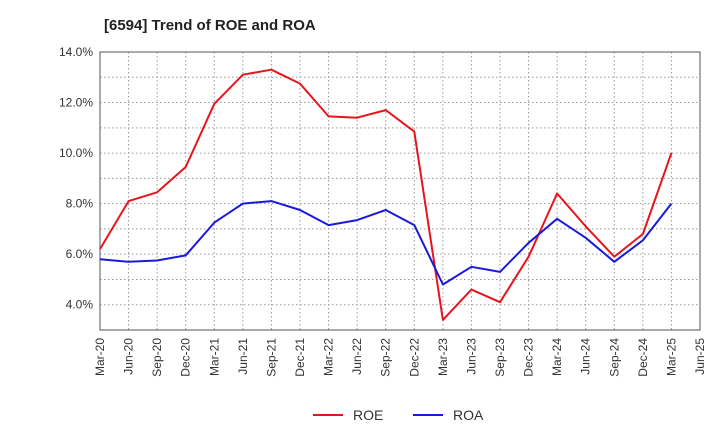 The image size is (720, 445). Describe the element at coordinates (614, 357) in the screenshot. I see `x-tick-label: Sep-24` at that location.